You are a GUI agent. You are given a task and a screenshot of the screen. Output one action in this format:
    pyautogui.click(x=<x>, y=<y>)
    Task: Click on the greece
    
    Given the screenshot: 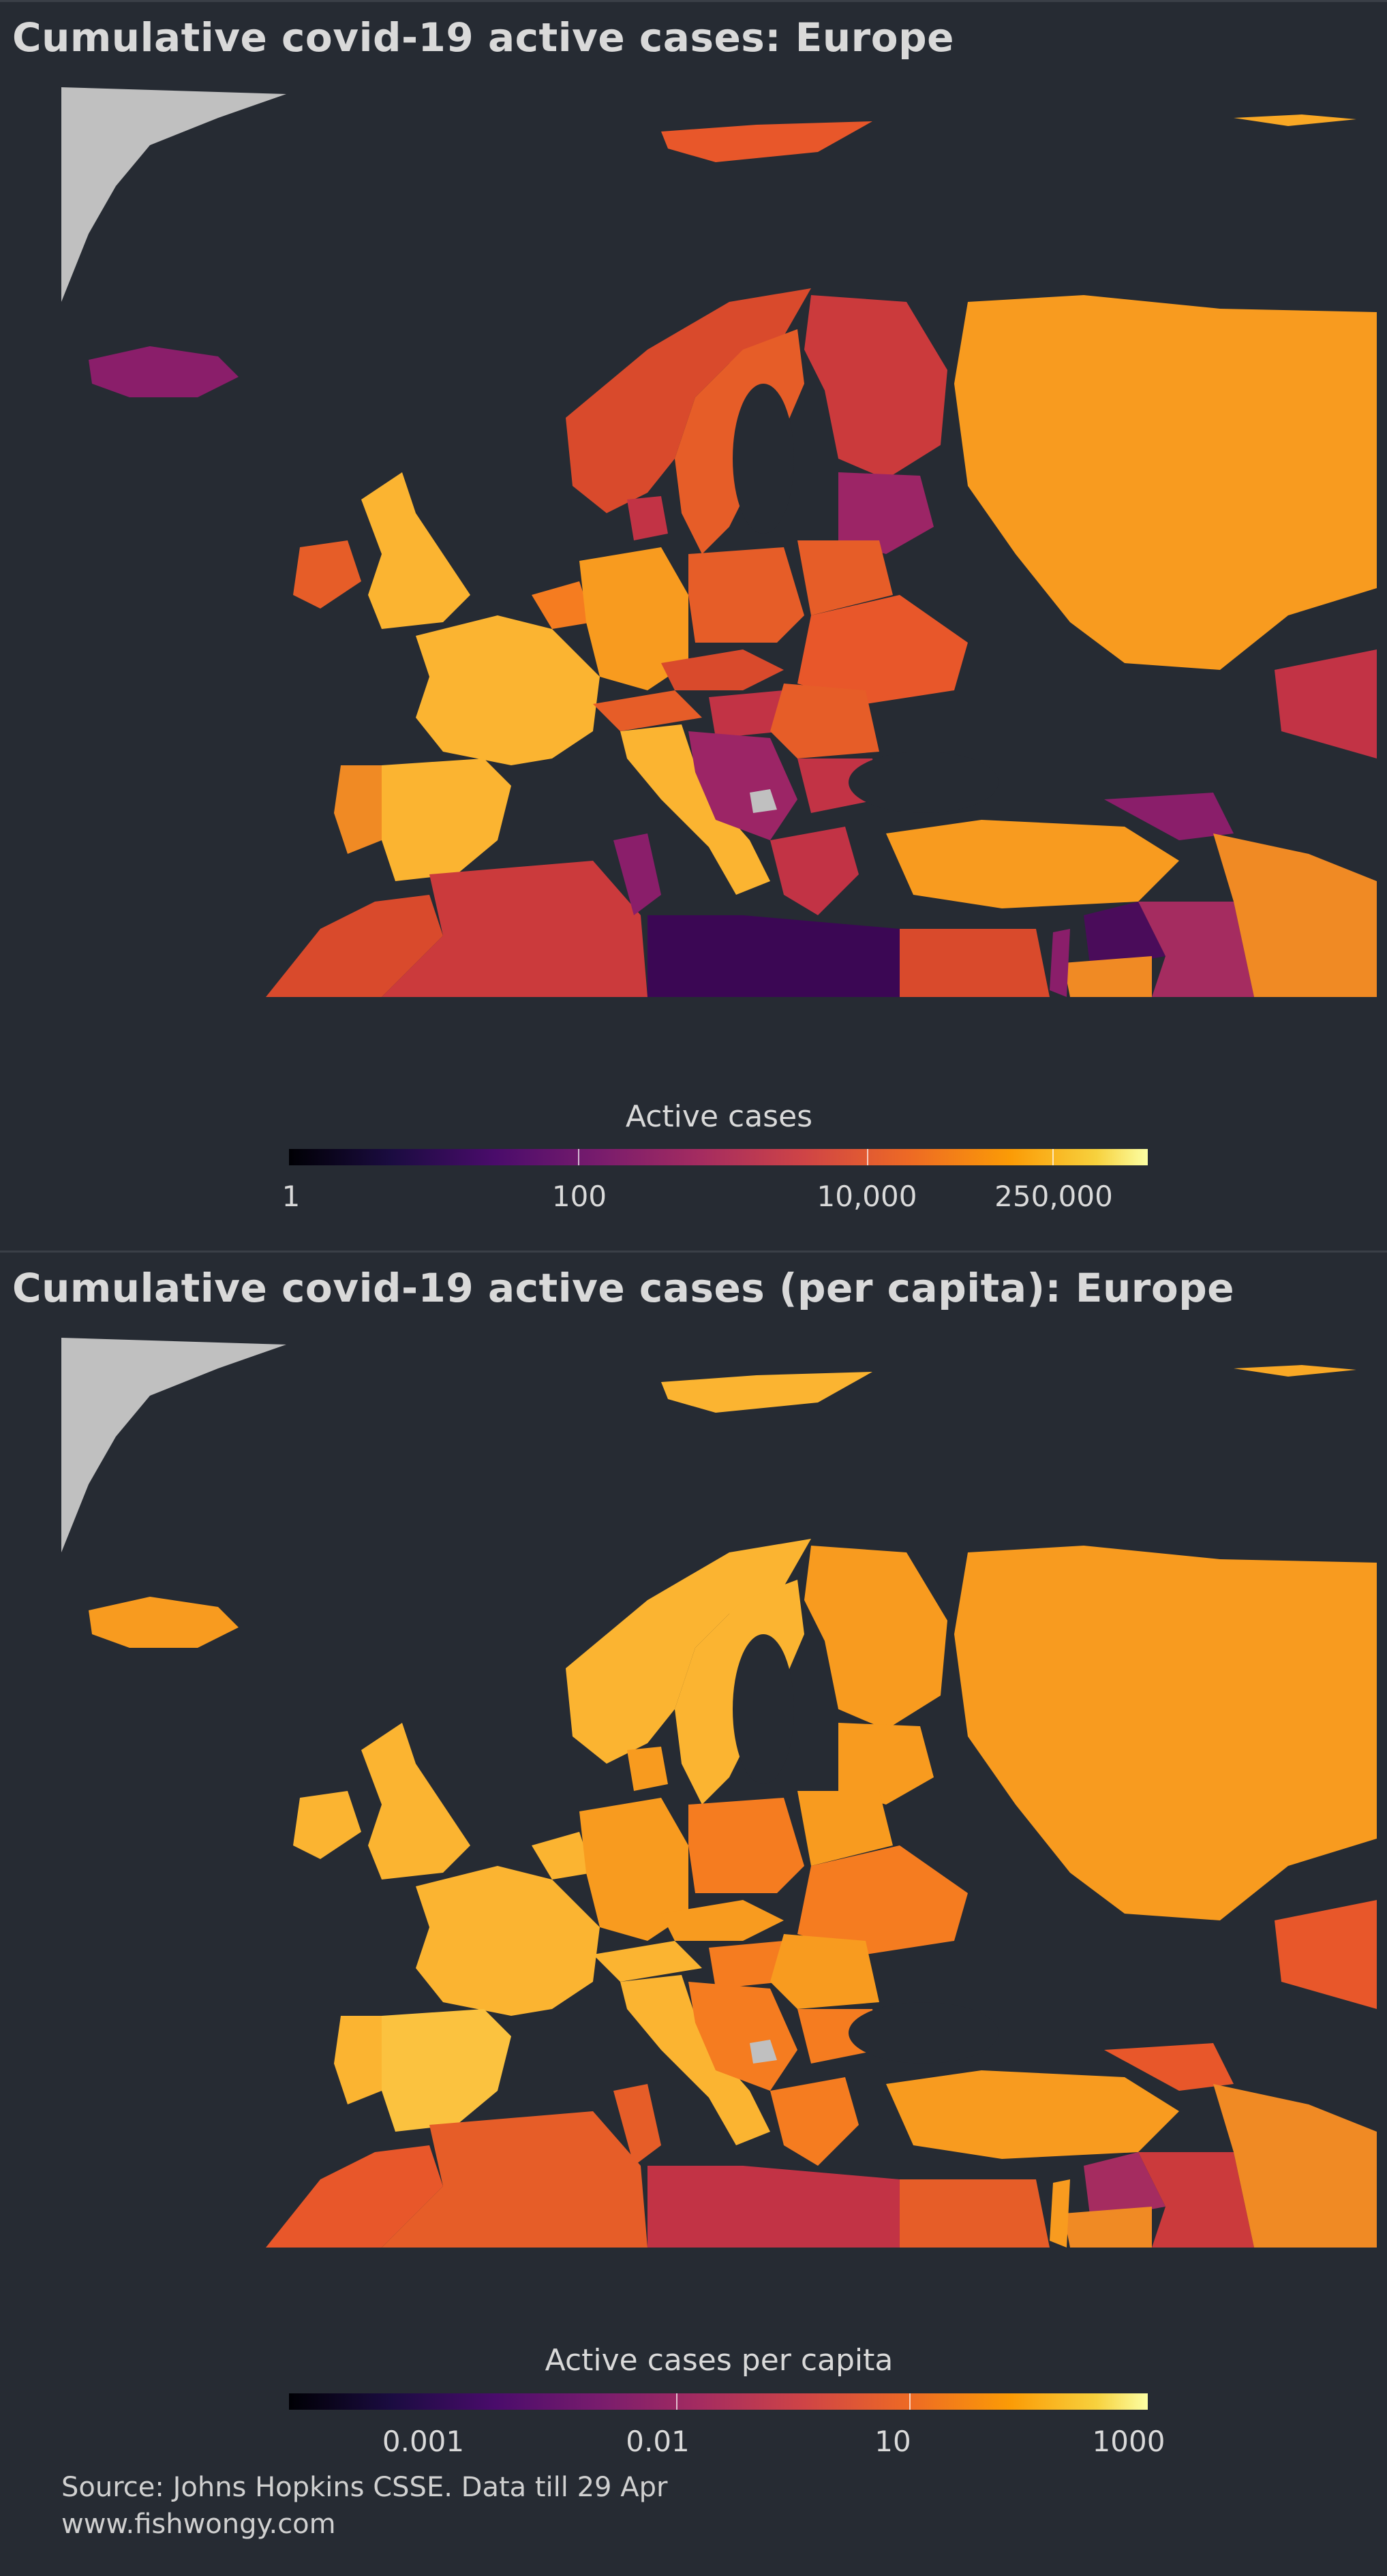 What is the action you would take?
    pyautogui.click(x=815, y=2121)
    